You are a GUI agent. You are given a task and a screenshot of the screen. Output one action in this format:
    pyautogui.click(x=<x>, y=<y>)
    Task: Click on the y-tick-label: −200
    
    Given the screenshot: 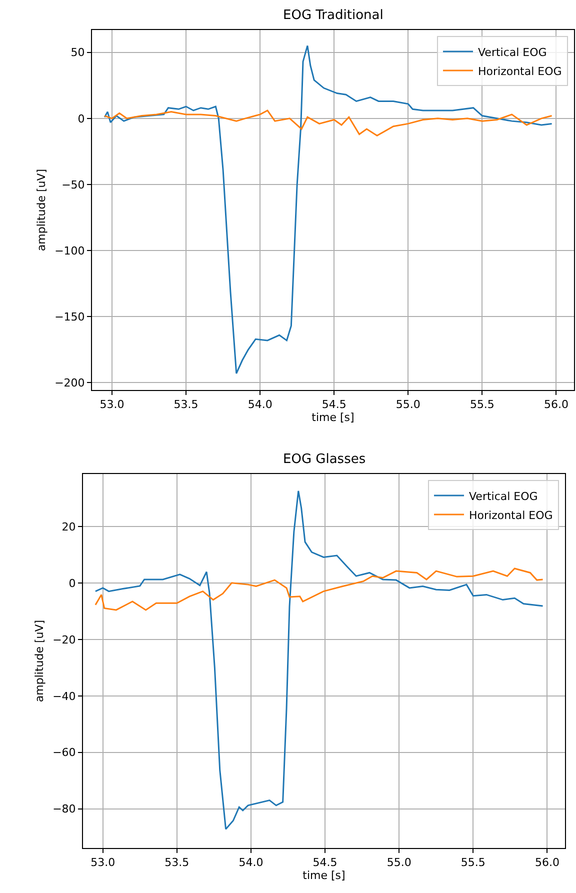 What is the action you would take?
    pyautogui.click(x=69, y=383)
    